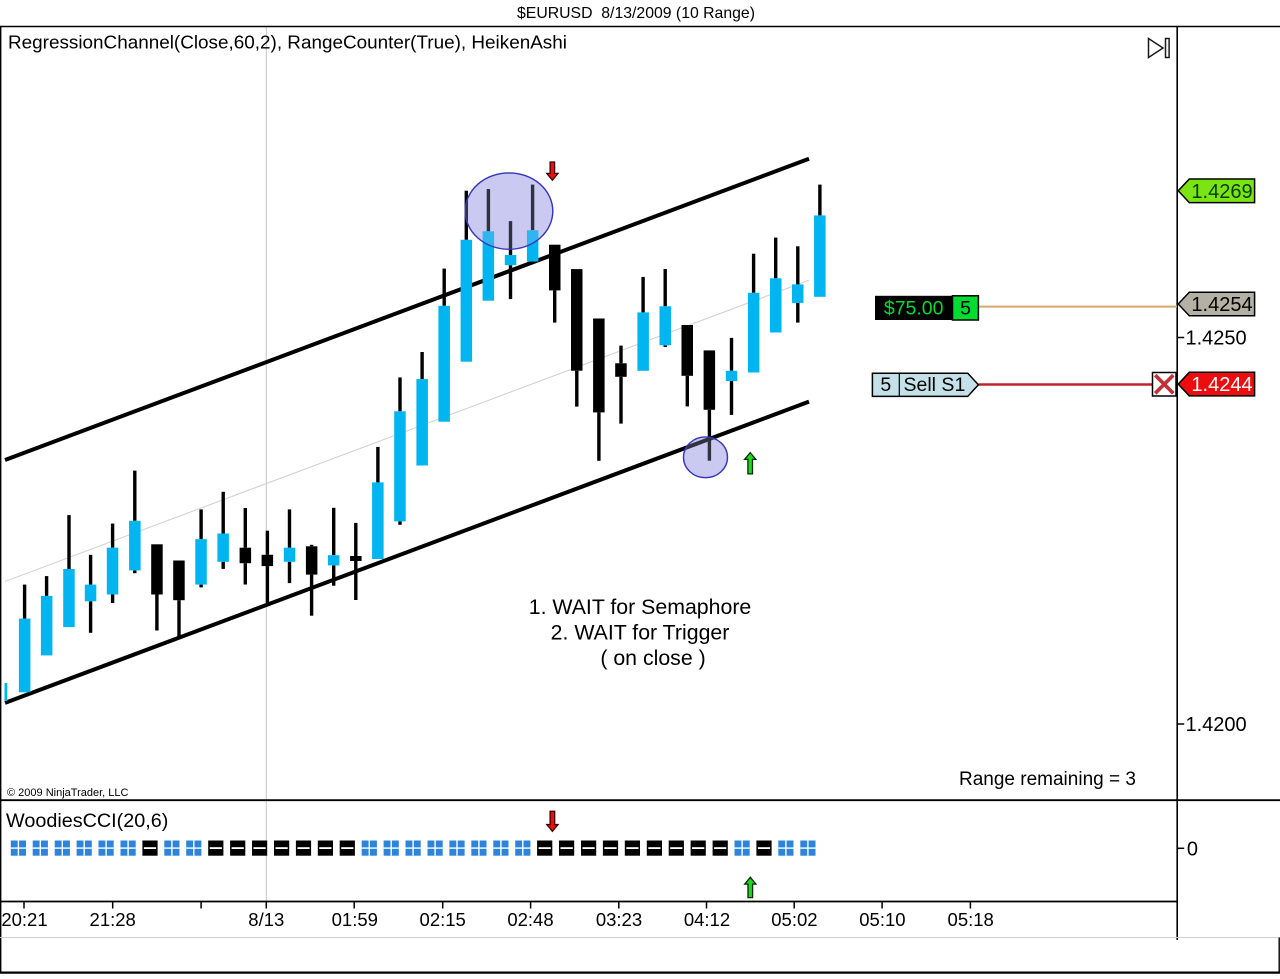 This screenshot has width=1280, height=979. Describe the element at coordinates (67, 793) in the screenshot. I see `svg-text: © 2009 NinjaTrader, LLC` at that location.